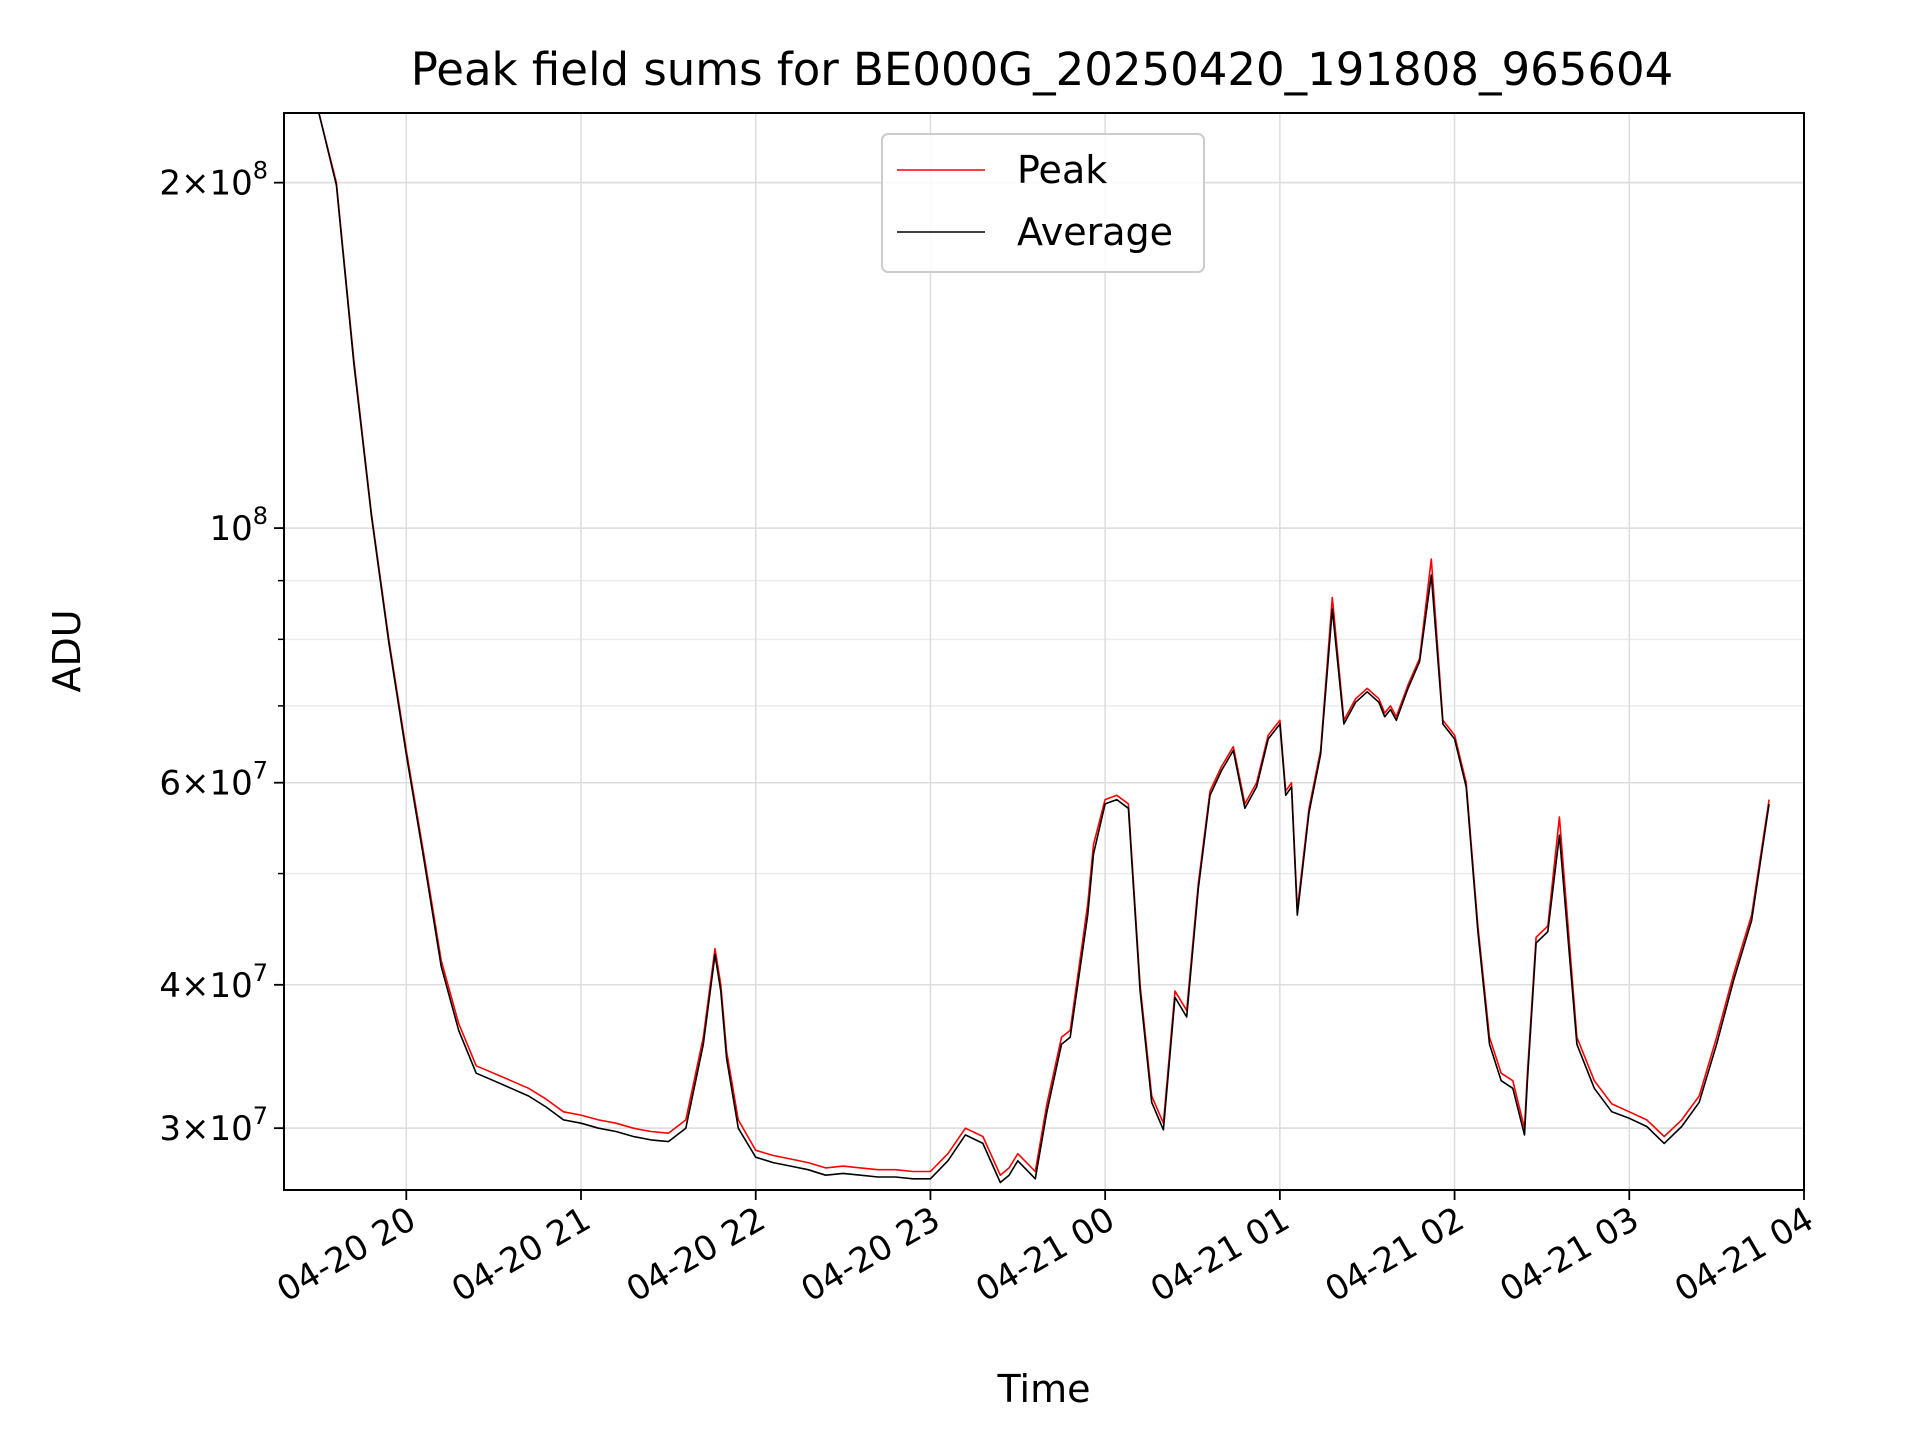 This screenshot has height=1440, width=1920. Describe the element at coordinates (1095, 232) in the screenshot. I see `legend-average-label: Average` at that location.